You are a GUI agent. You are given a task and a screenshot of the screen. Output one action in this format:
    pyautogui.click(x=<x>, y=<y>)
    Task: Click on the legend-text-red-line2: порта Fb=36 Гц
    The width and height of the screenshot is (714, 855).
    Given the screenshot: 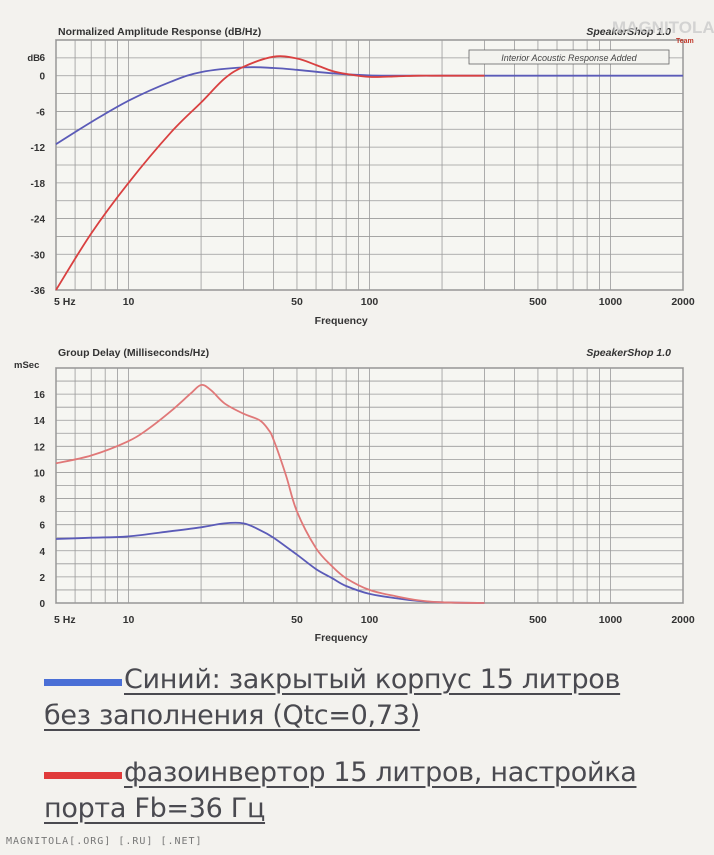 What is the action you would take?
    pyautogui.click(x=155, y=808)
    